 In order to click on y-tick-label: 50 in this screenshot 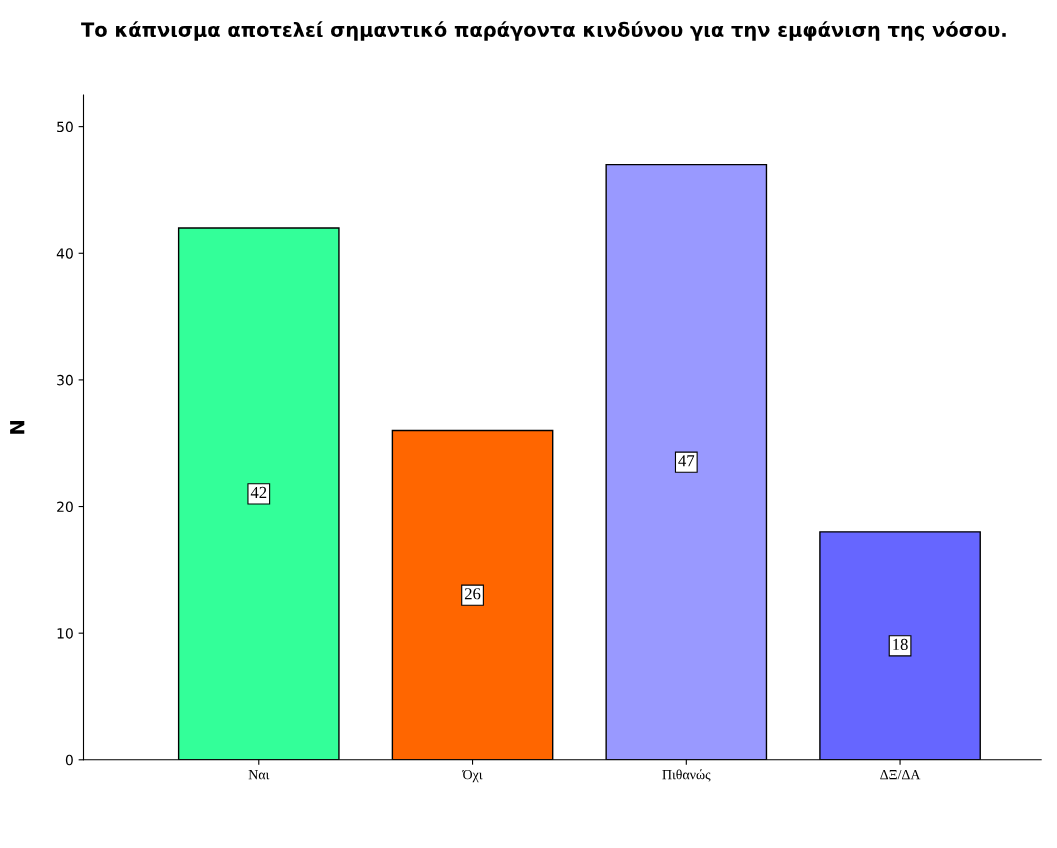, I will do `click(65, 127)`.